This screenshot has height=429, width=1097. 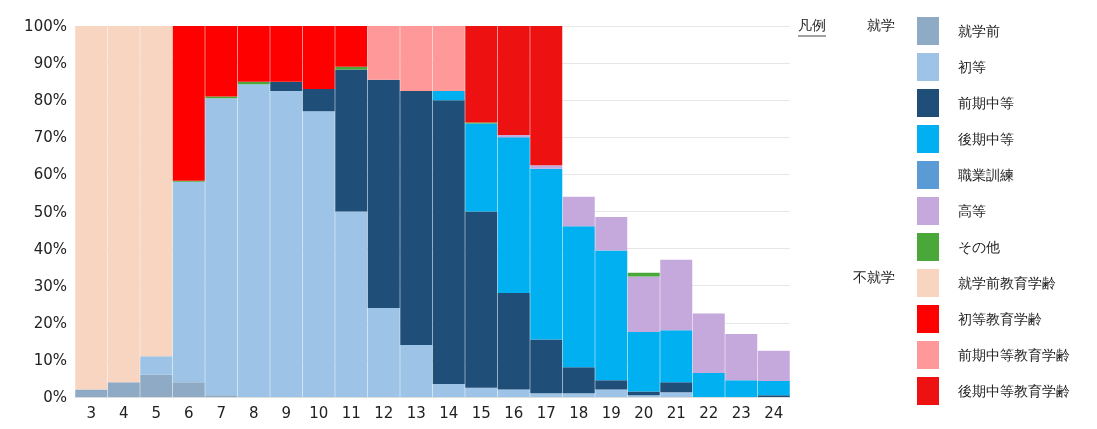 What do you see at coordinates (91, 412) in the screenshot?
I see `x-tick-label: 3` at bounding box center [91, 412].